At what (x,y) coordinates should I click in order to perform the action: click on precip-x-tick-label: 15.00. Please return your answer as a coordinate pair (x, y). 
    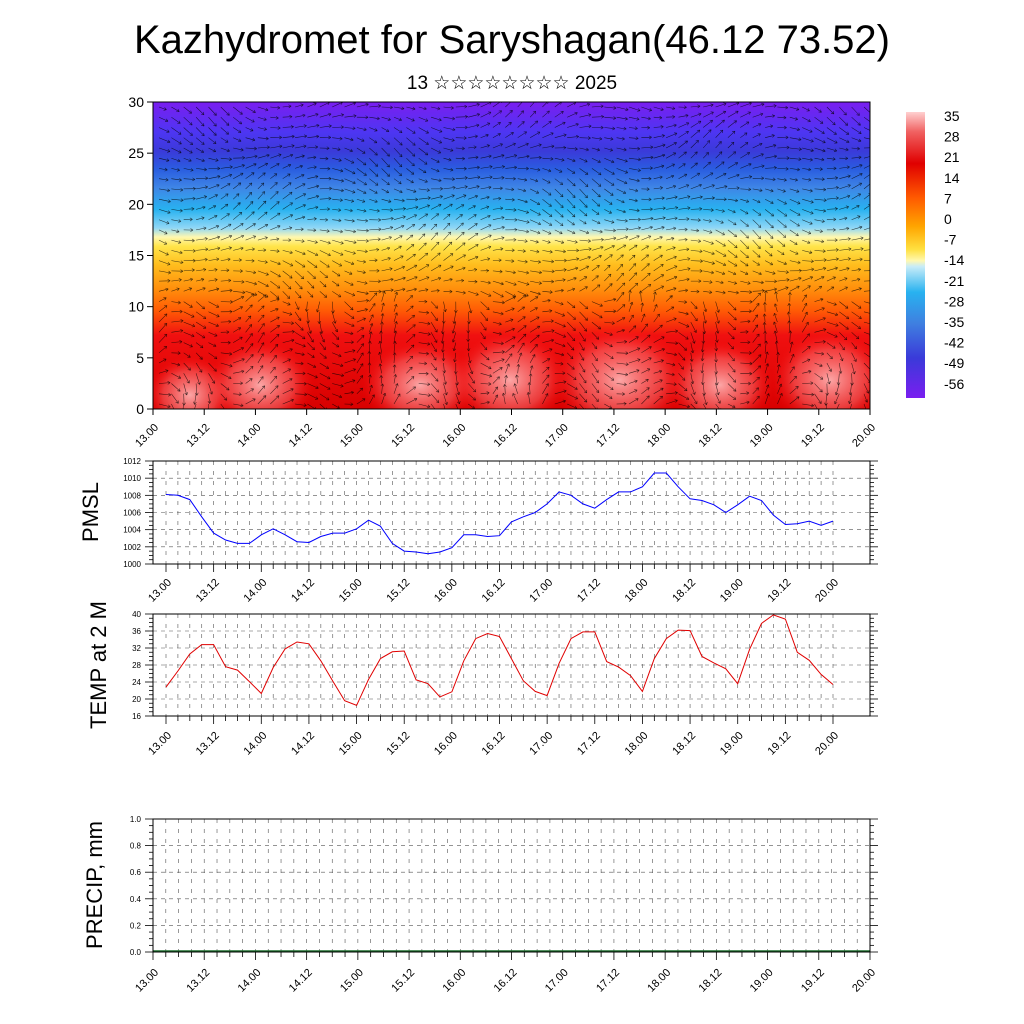
    Looking at the image, I should click on (352, 981).